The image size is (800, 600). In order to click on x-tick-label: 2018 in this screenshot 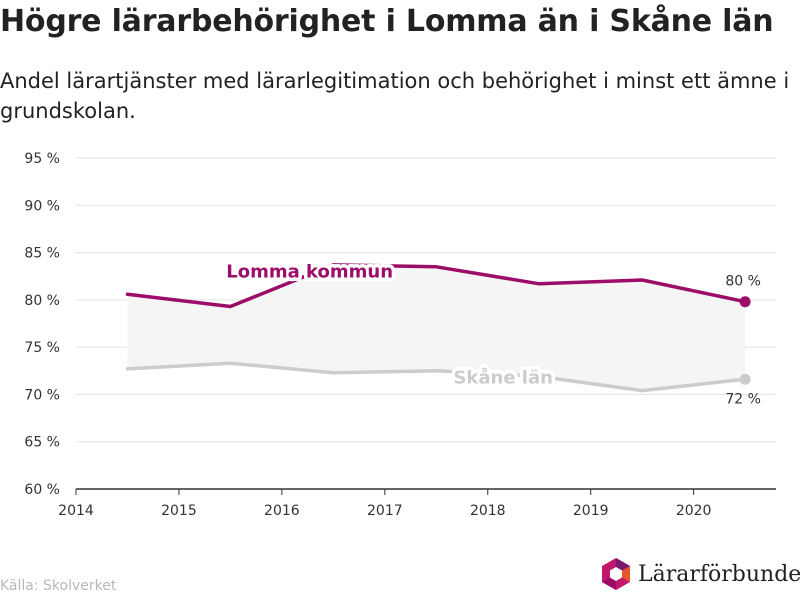, I will do `click(488, 511)`.